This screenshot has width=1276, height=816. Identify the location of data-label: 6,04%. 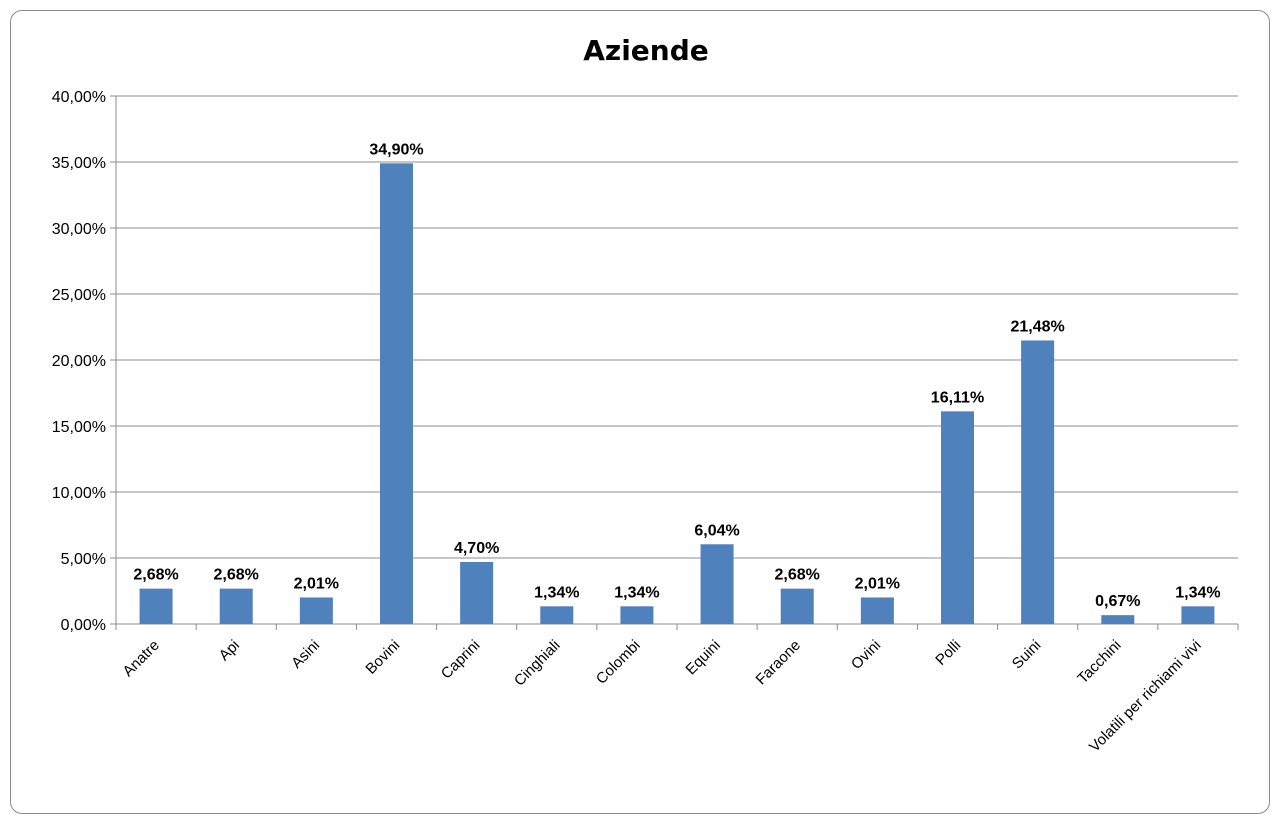
(716, 530).